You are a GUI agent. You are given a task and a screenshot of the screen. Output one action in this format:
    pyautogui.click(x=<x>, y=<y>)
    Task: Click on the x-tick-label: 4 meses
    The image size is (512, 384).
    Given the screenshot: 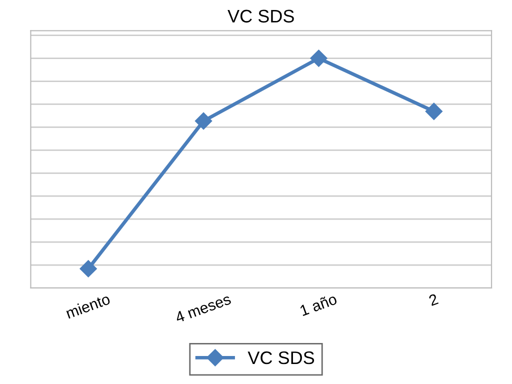 What is the action you would take?
    pyautogui.click(x=203, y=309)
    